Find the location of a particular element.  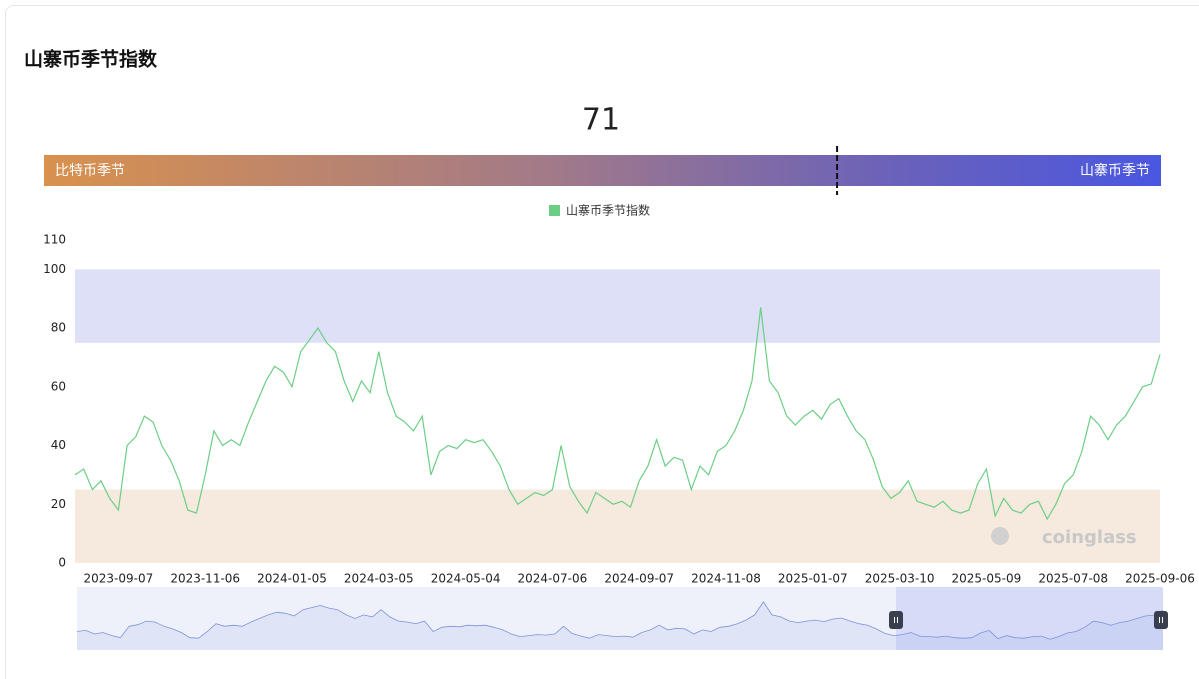

x-tick-label: 2025-09-06 is located at coordinates (1160, 579).